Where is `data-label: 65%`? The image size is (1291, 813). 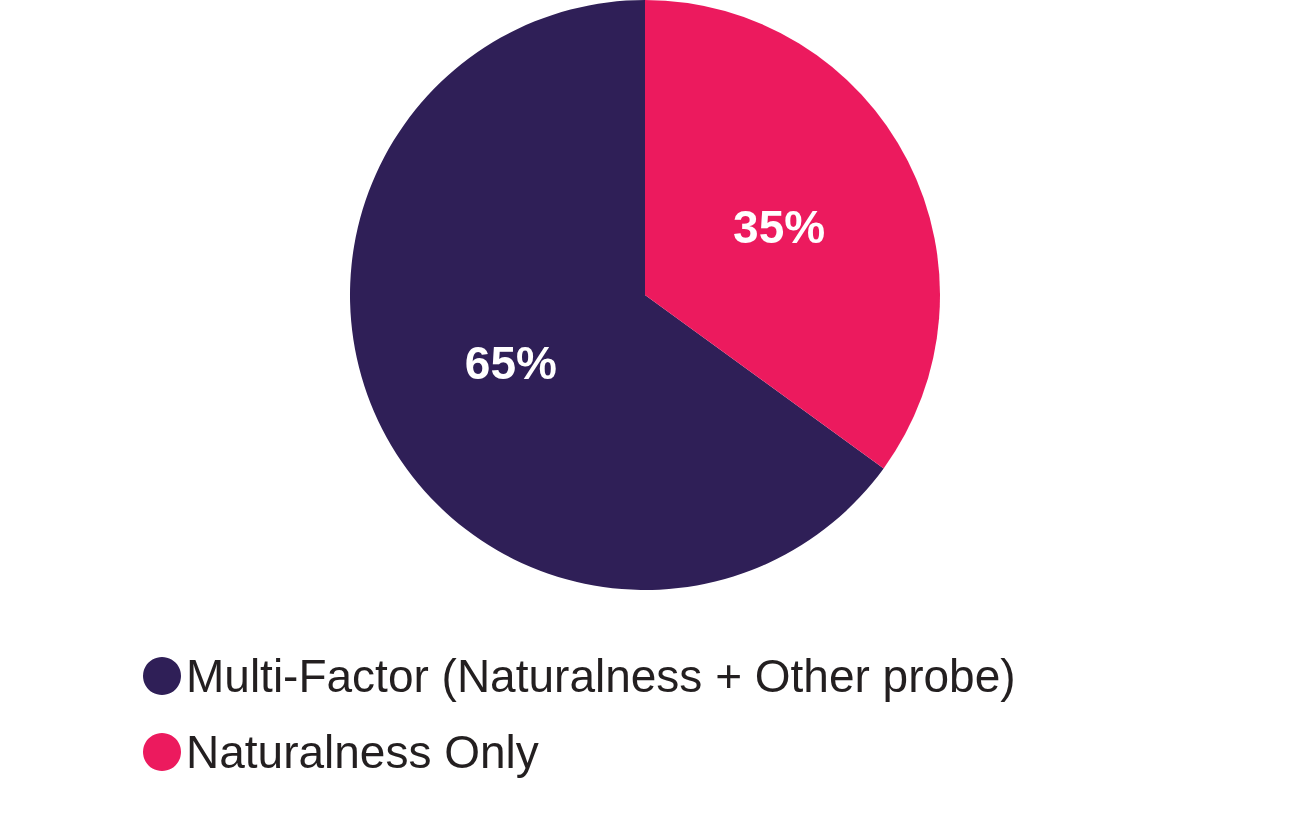 data-label: 65% is located at coordinates (510, 363).